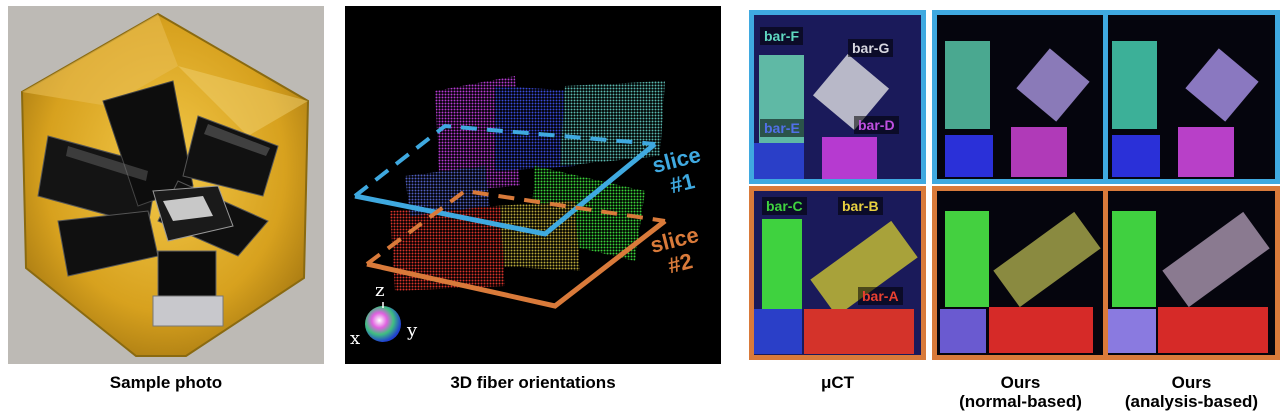  Describe the element at coordinates (859, 331) in the screenshot. I see `muct-bar-a` at that location.